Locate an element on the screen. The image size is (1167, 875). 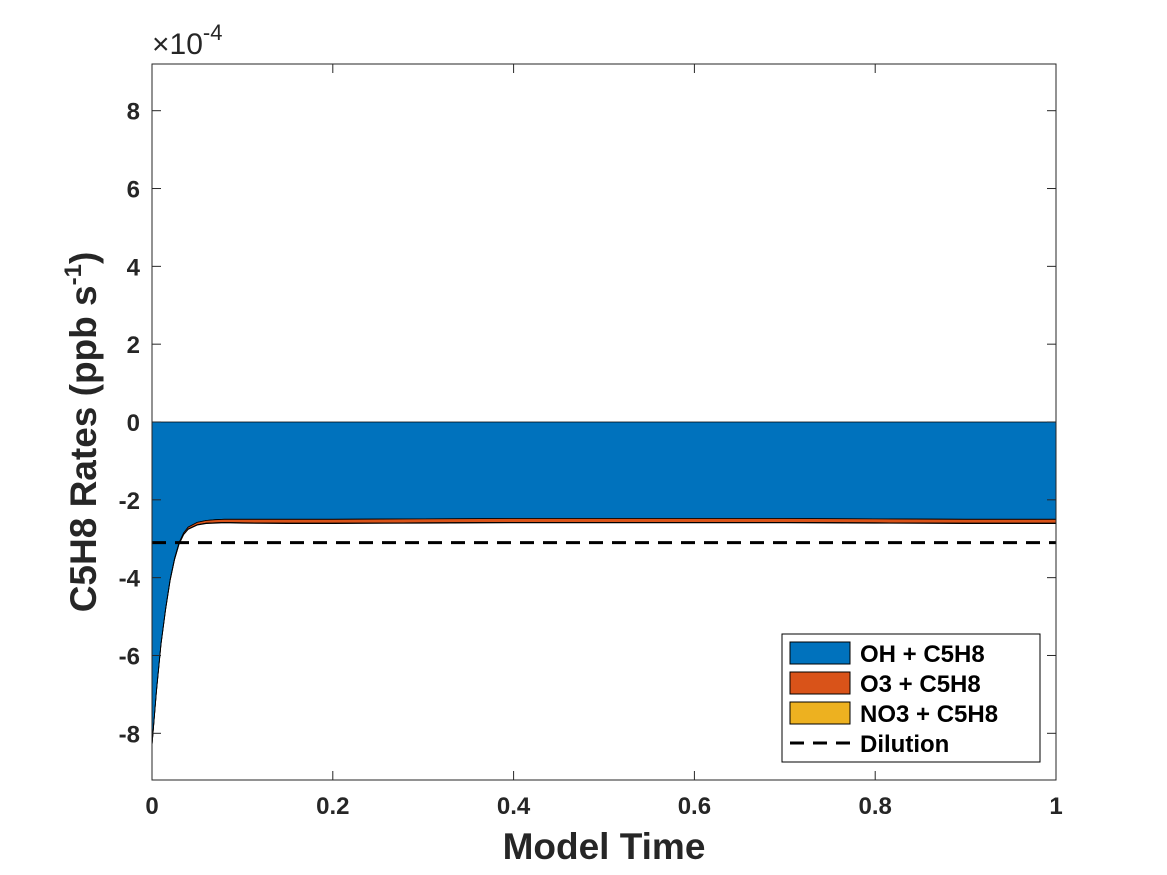
x-tick-label: 0.6 is located at coordinates (694, 806).